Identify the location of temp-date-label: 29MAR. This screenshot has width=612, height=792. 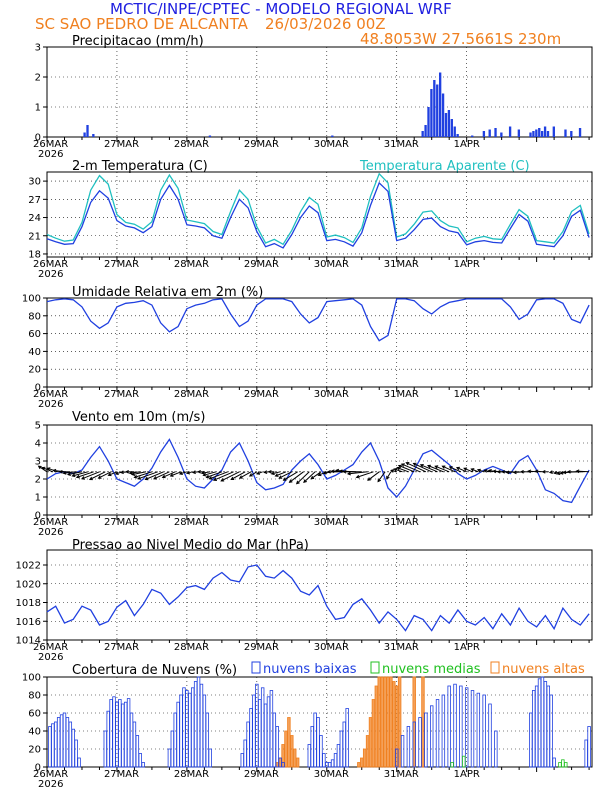
(261, 264).